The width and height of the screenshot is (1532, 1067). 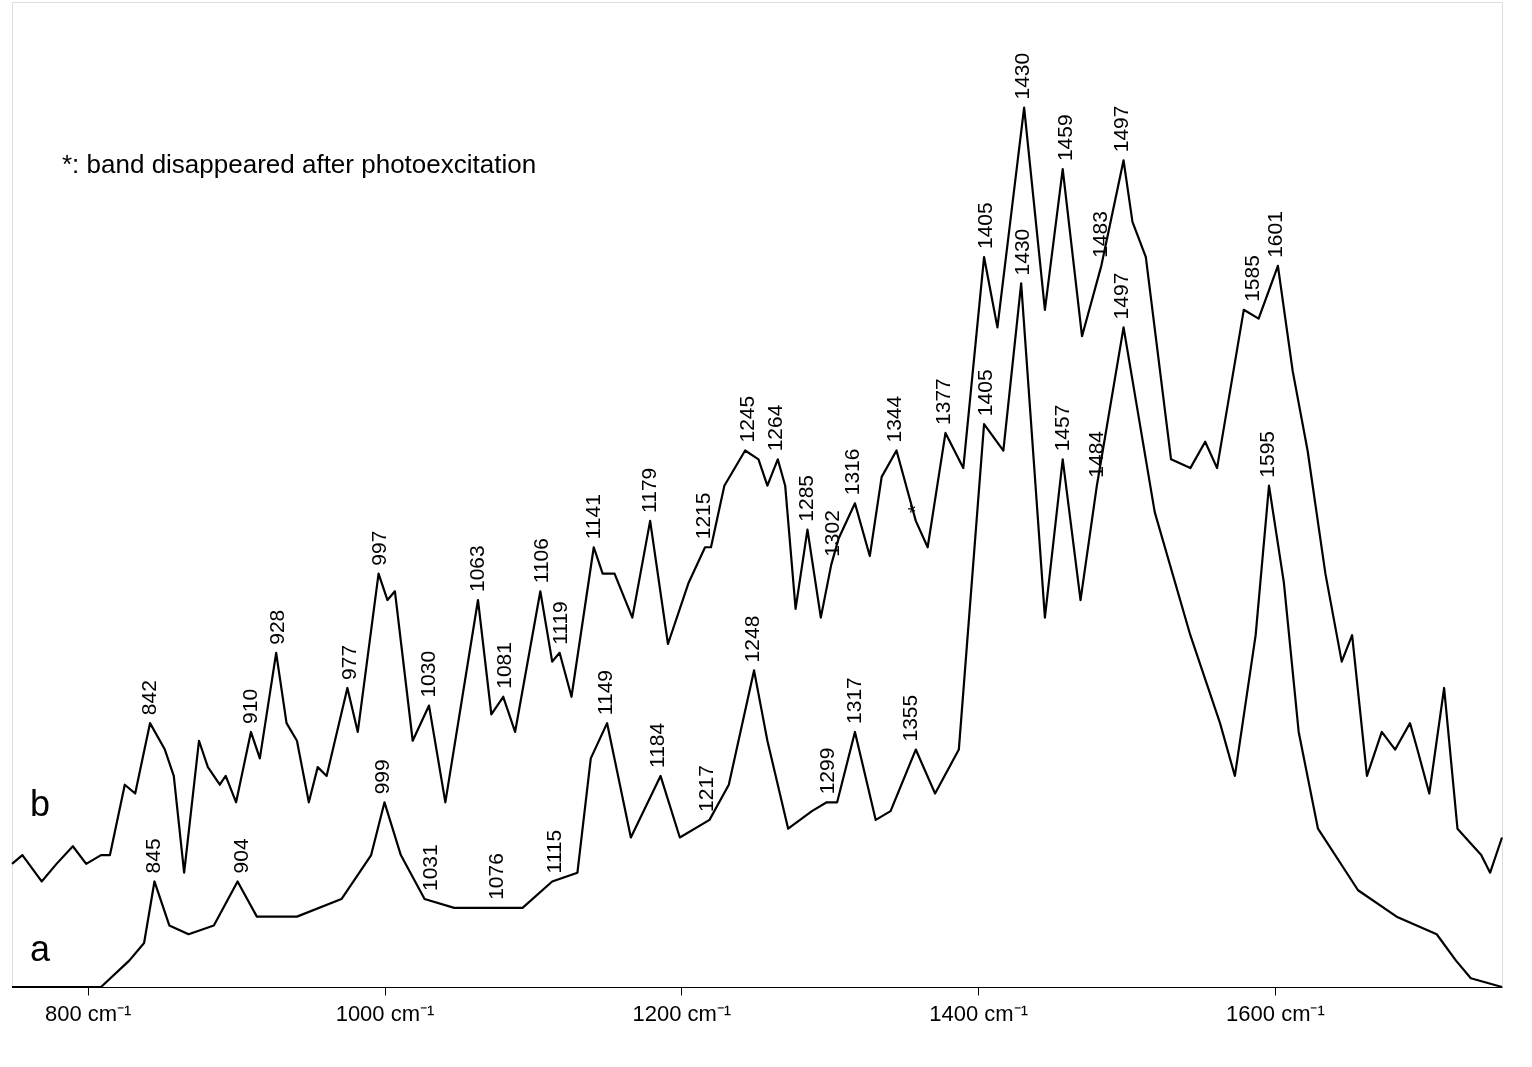 What do you see at coordinates (496, 876) in the screenshot?
I see `annotation: 1076` at bounding box center [496, 876].